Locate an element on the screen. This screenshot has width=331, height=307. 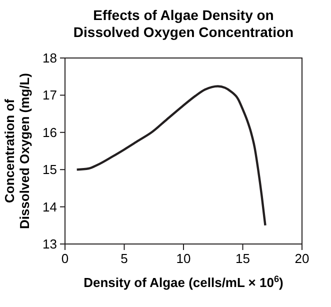
y-axis-title: Concentration of Dissolved Oxygen (mg/L) is located at coordinates (17, 151).